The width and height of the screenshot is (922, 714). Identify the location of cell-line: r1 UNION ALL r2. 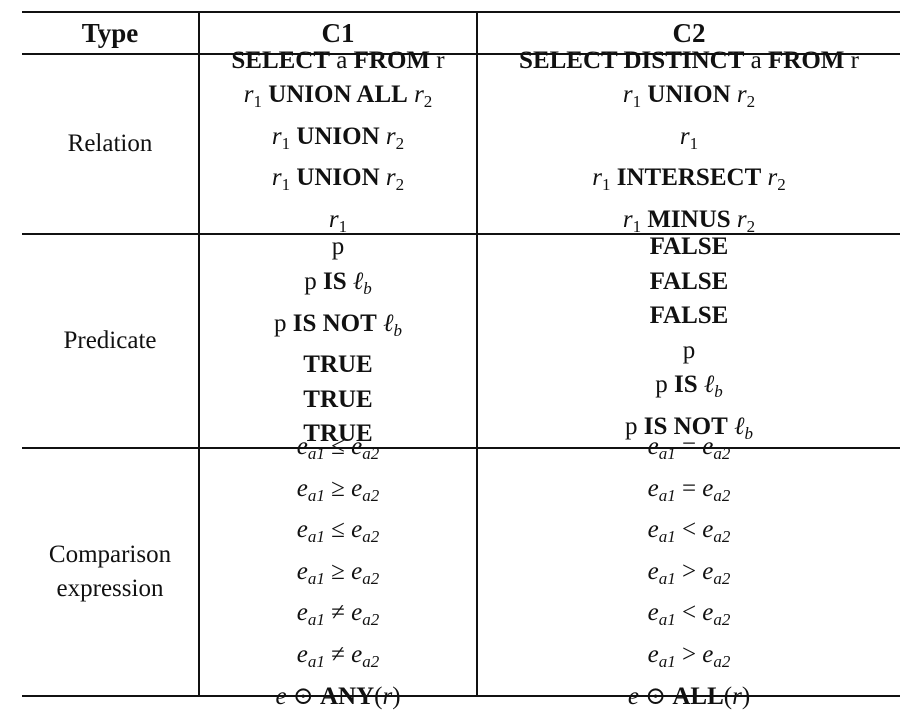
(338, 99).